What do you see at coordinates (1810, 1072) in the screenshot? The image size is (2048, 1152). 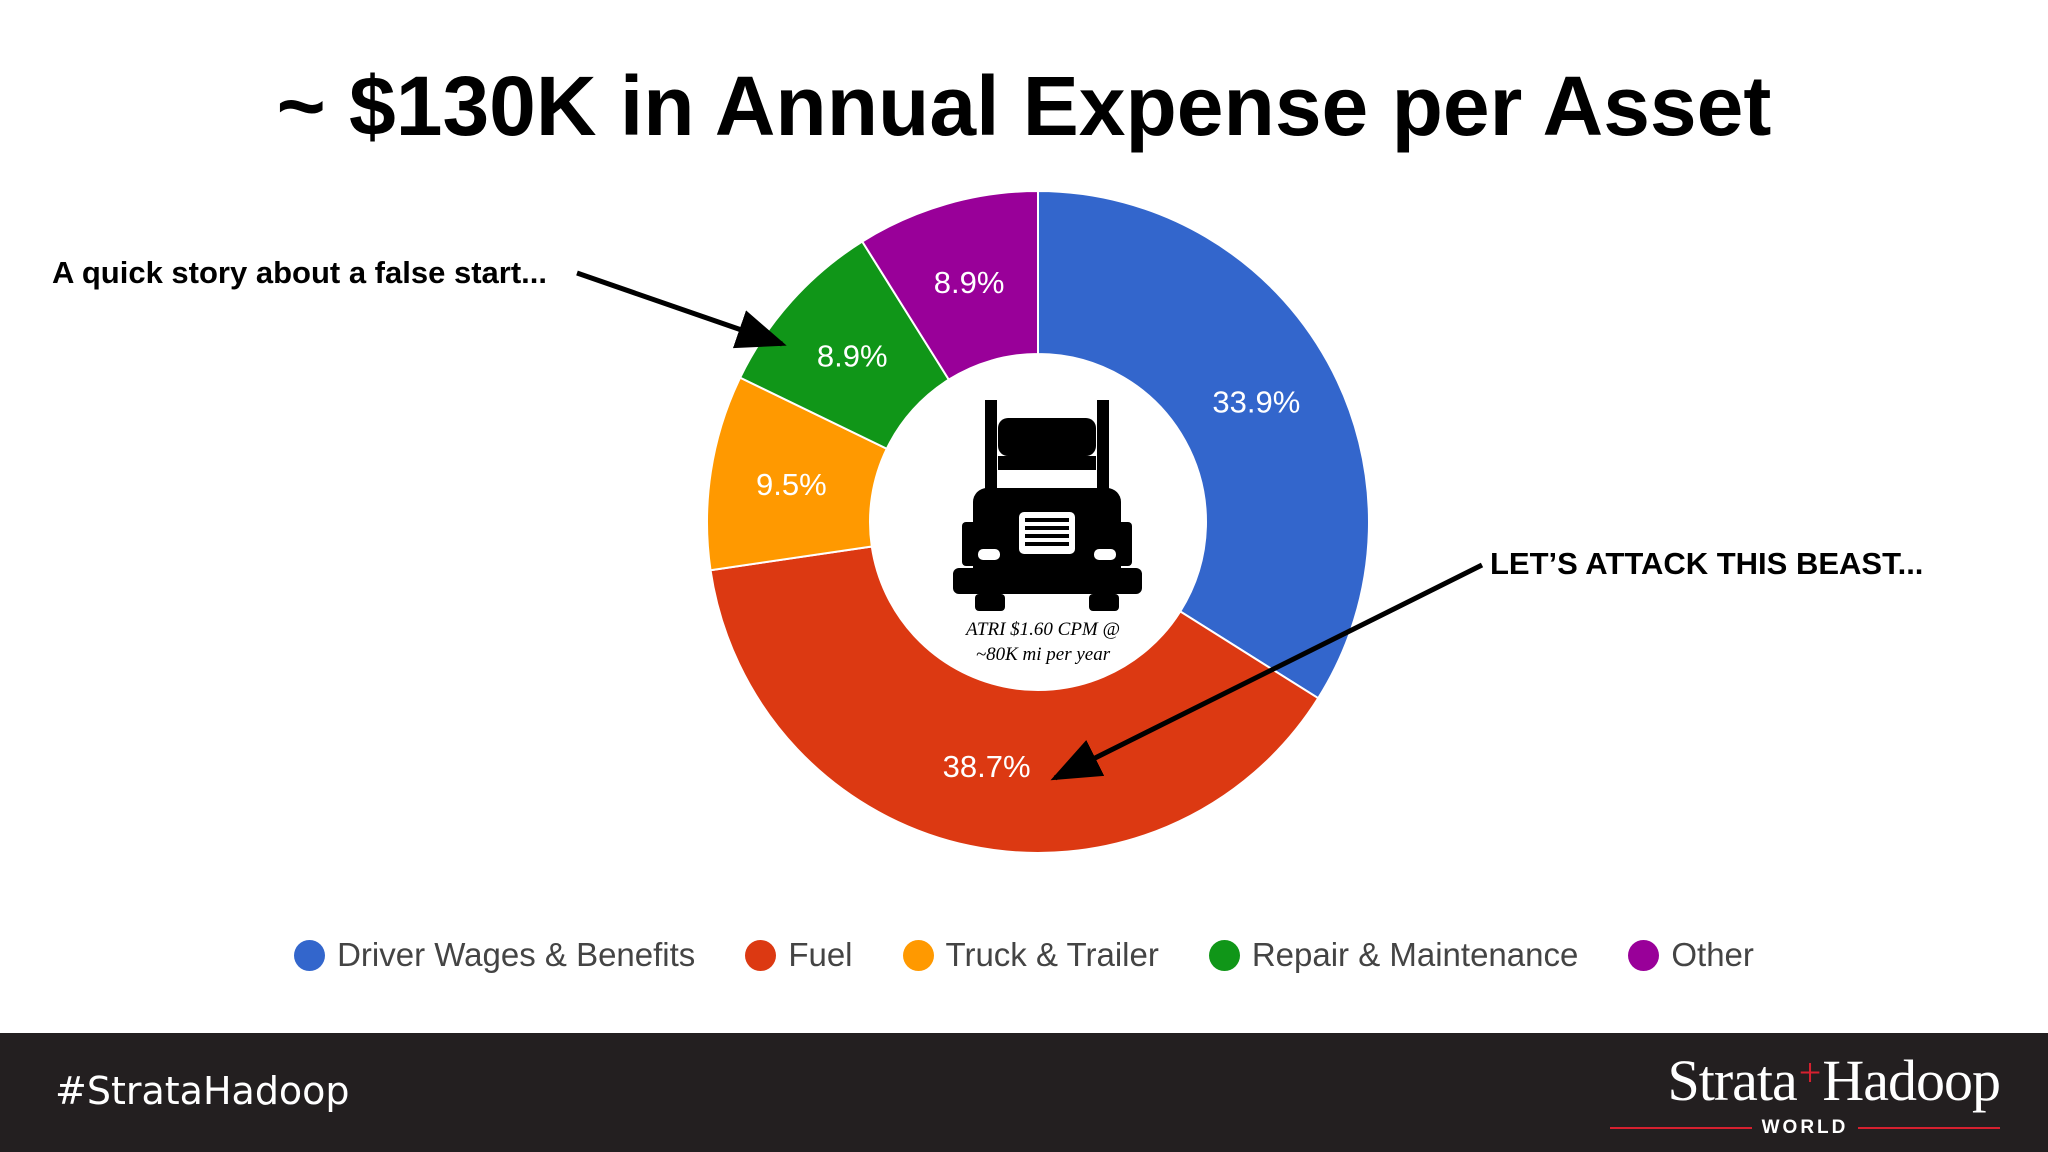 I see `brand-logo-plus: +` at bounding box center [1810, 1072].